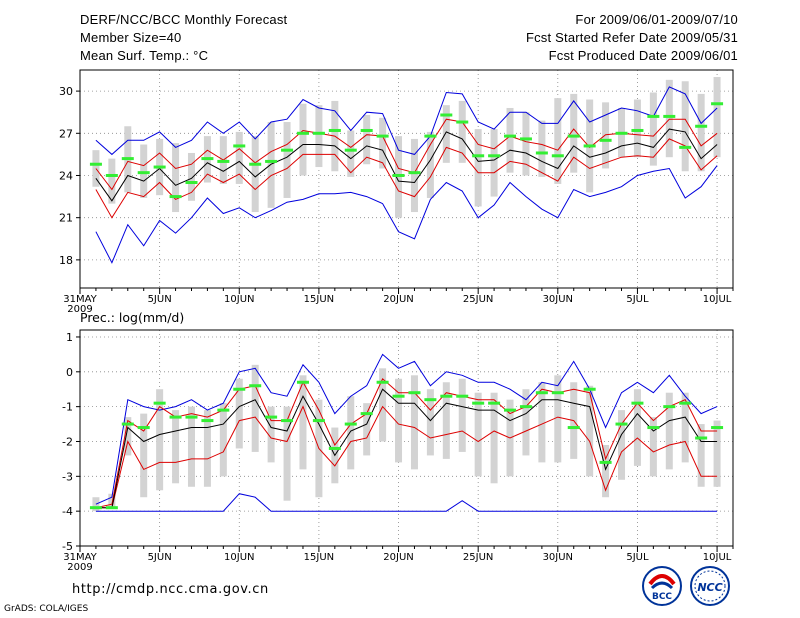 The height and width of the screenshot is (618, 800). Describe the element at coordinates (710, 586) in the screenshot. I see `ncc-logo: NCC` at that location.